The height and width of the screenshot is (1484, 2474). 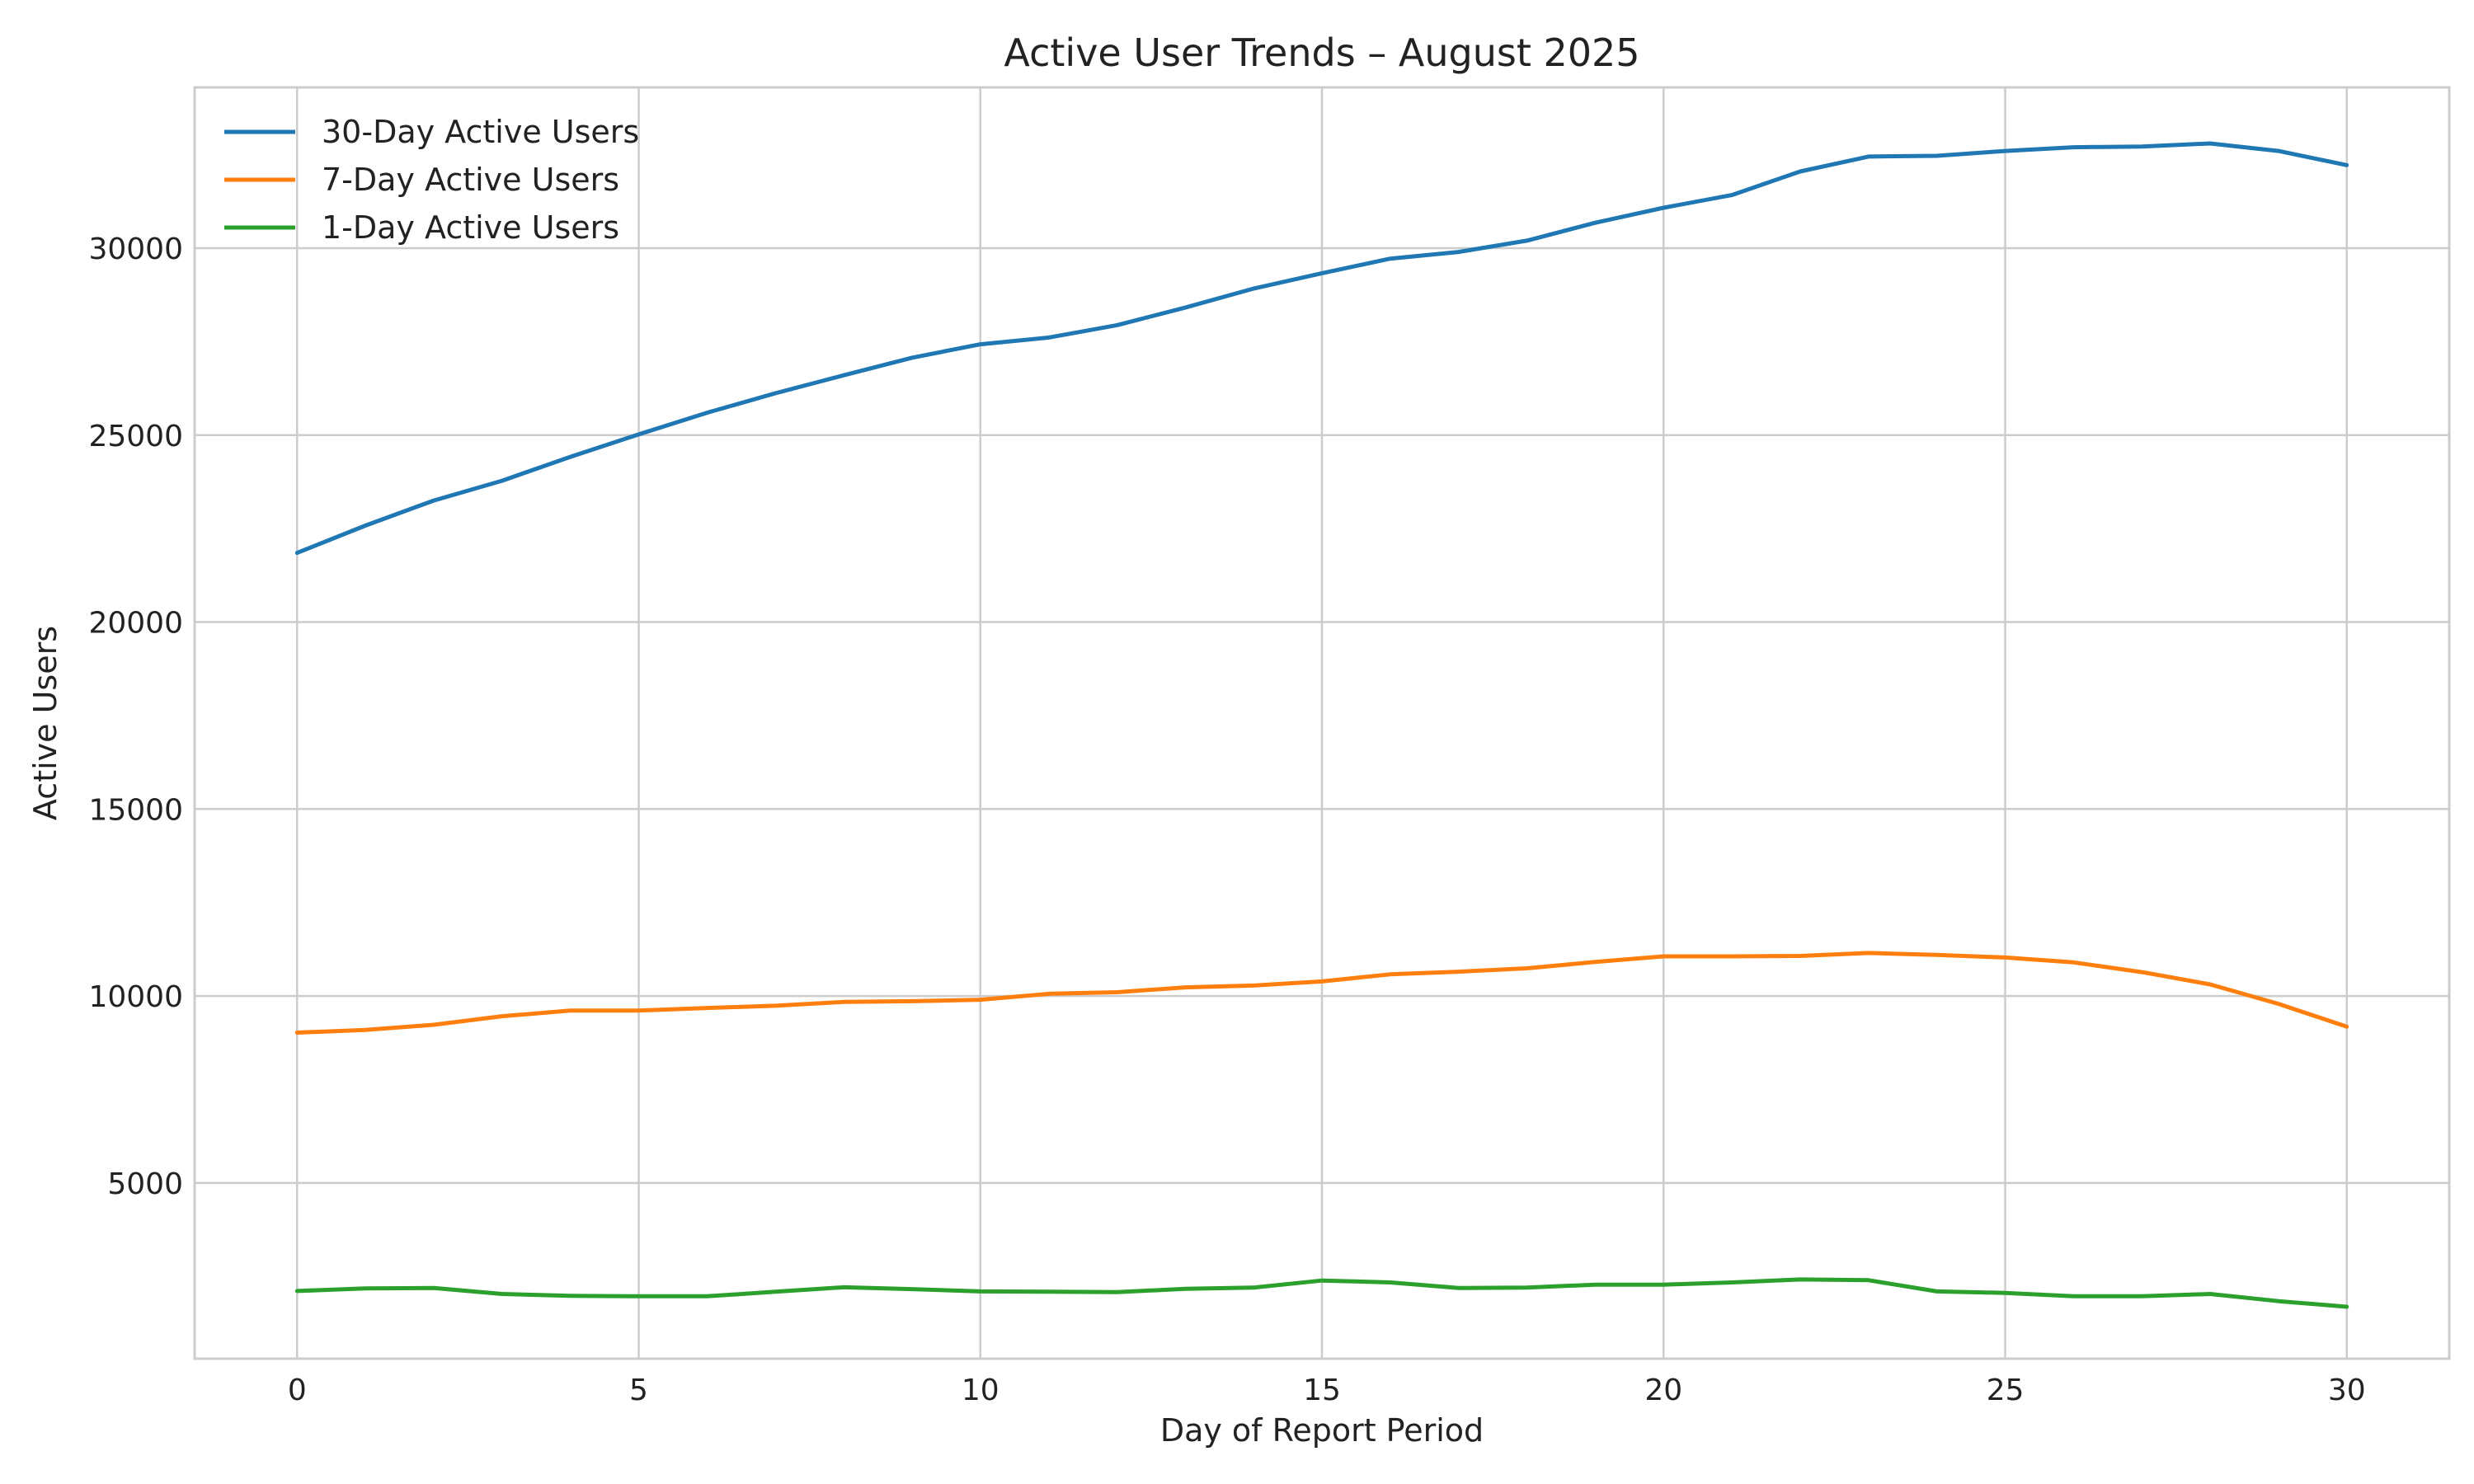 What do you see at coordinates (980, 1390) in the screenshot?
I see `x-tick-label: 10` at bounding box center [980, 1390].